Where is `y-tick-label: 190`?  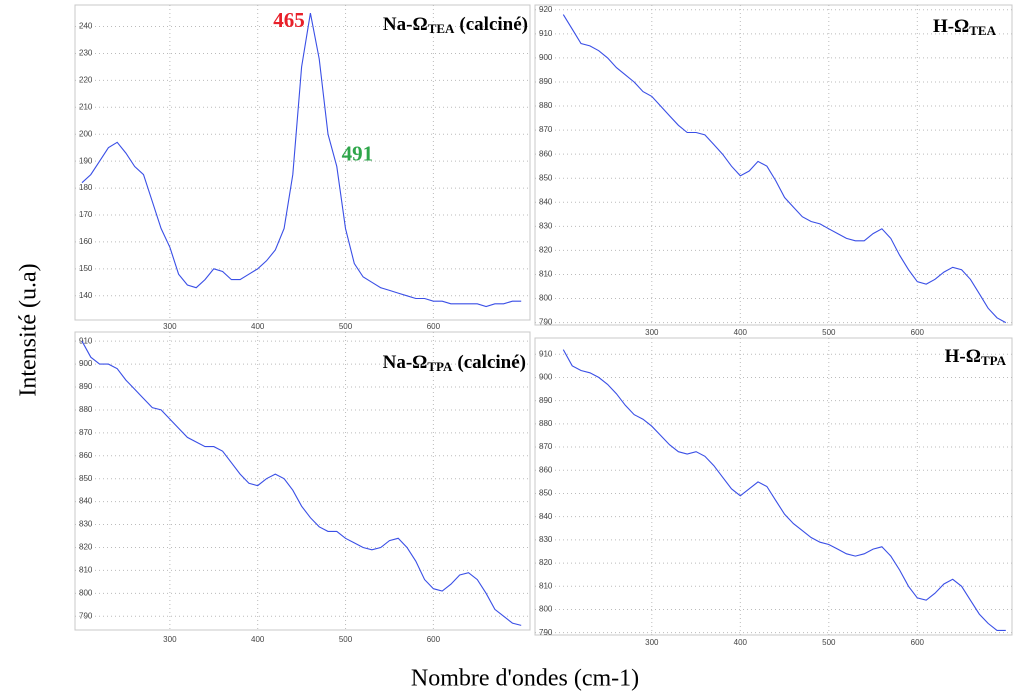
y-tick-label: 190 is located at coordinates (86, 160).